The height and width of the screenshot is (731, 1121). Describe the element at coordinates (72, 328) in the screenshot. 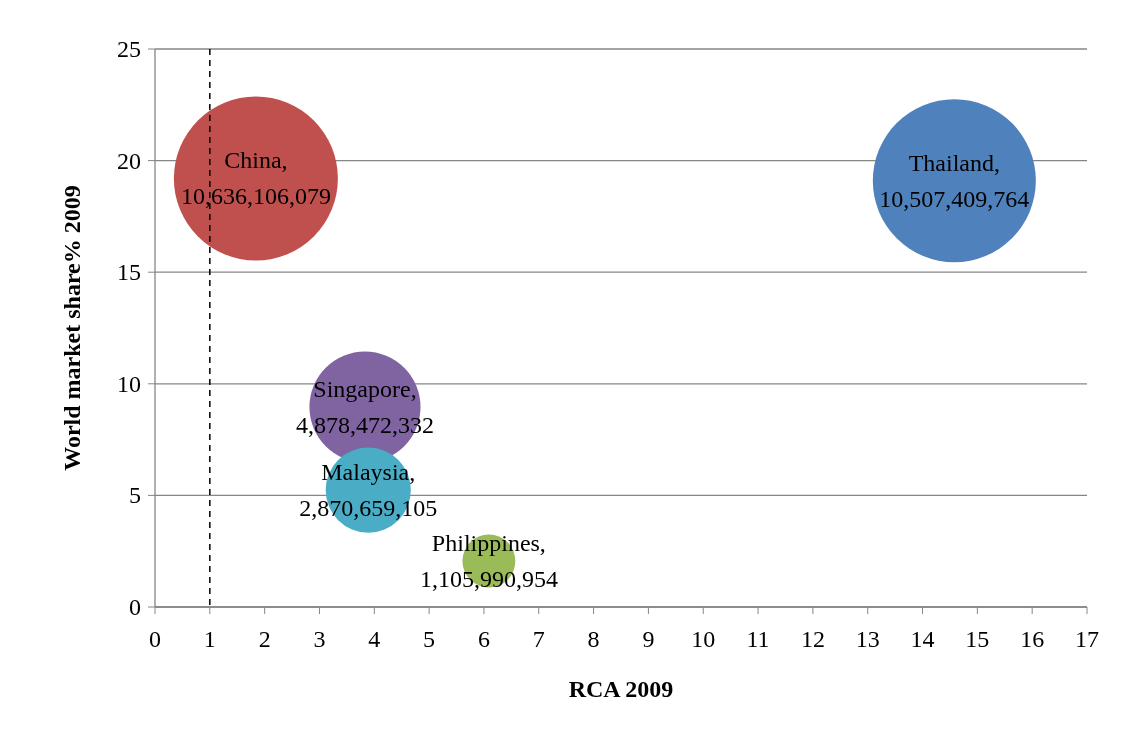

I see `y-axis-title: World market share% 2009` at that location.